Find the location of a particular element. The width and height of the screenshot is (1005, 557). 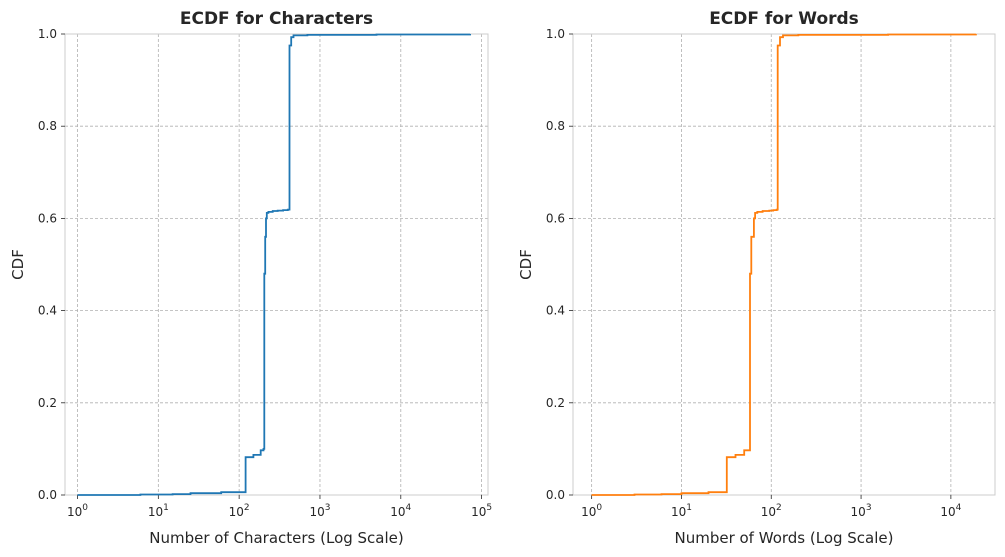

characters-x-tick-label: 10² is located at coordinates (239, 511).